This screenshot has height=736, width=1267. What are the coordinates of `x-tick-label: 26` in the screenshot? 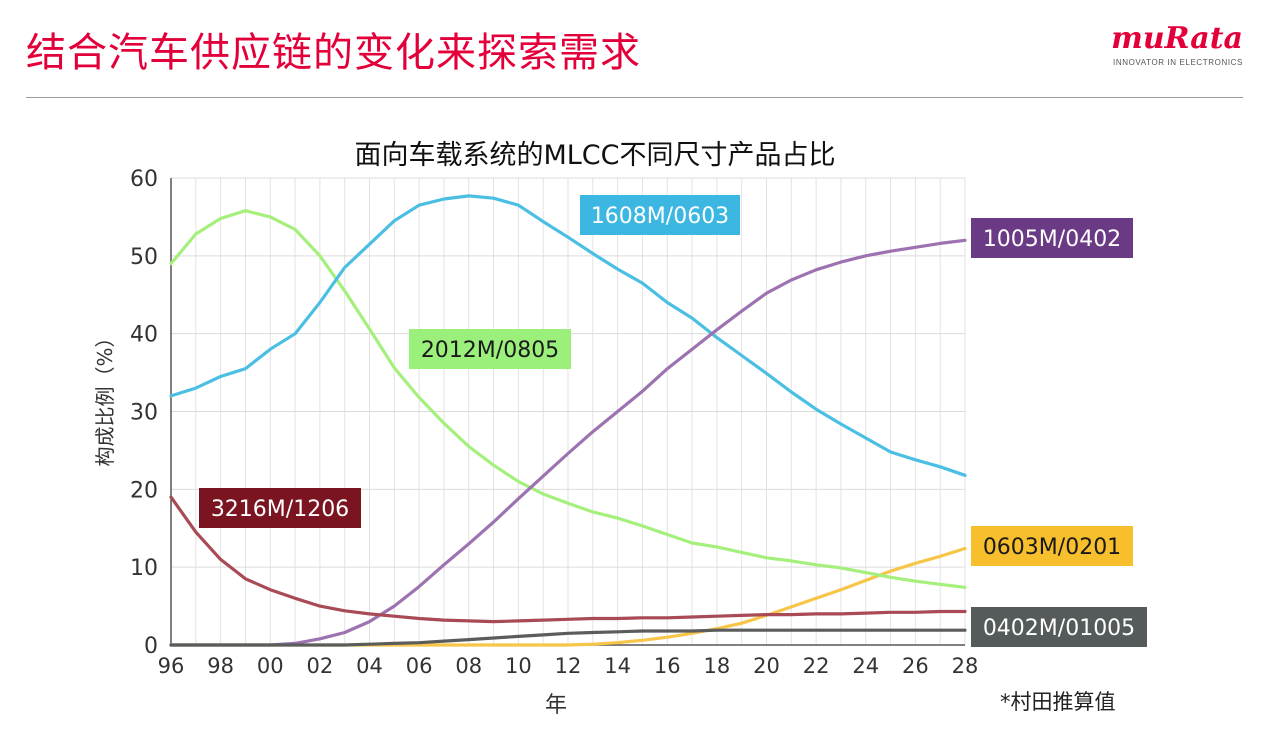 It's located at (915, 666).